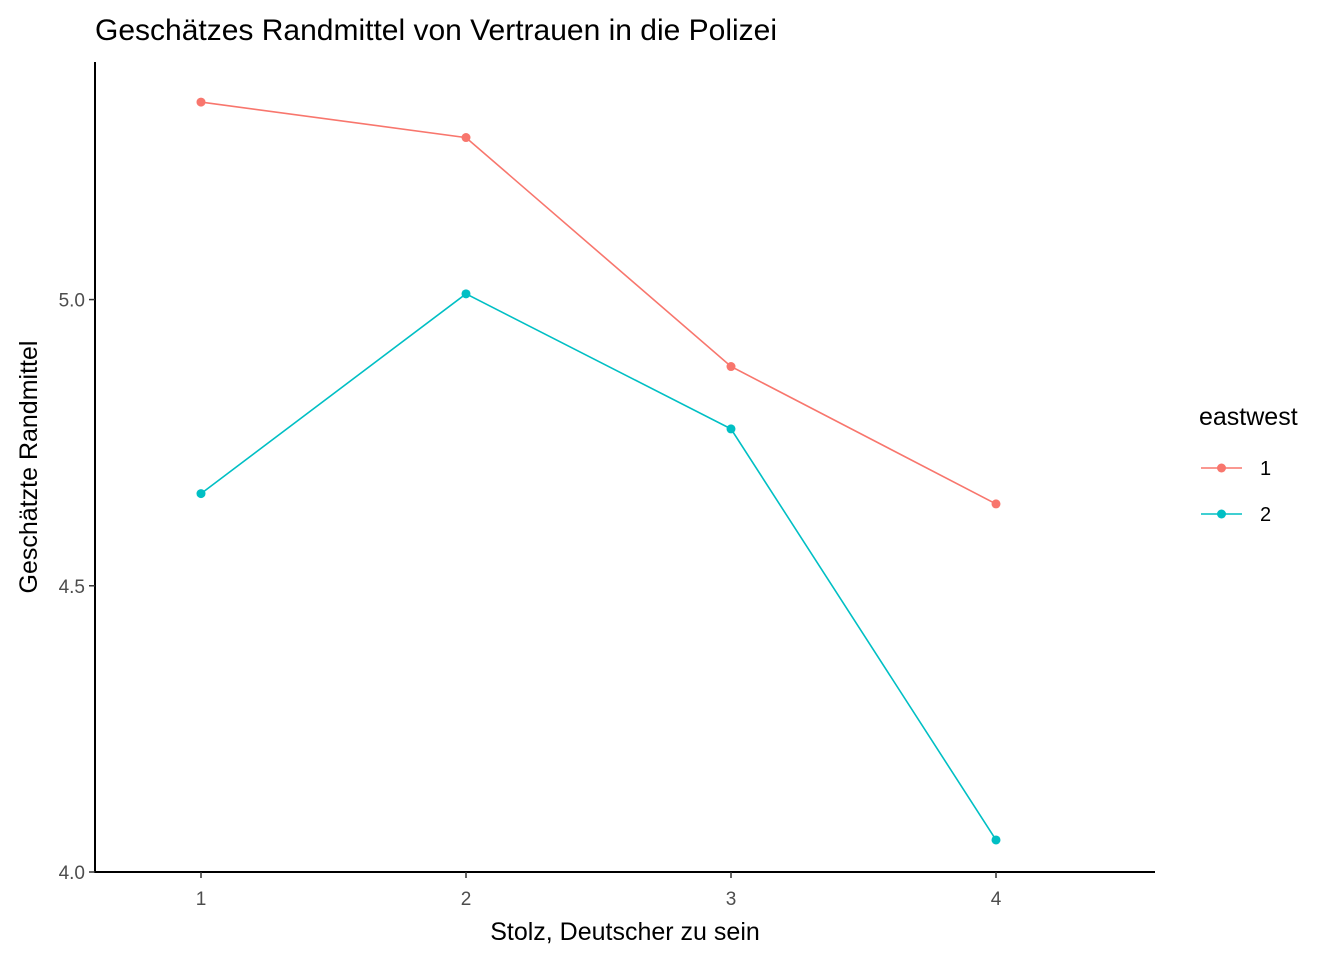 This screenshot has width=1344, height=960. I want to click on legend-label: 1, so click(1265, 469).